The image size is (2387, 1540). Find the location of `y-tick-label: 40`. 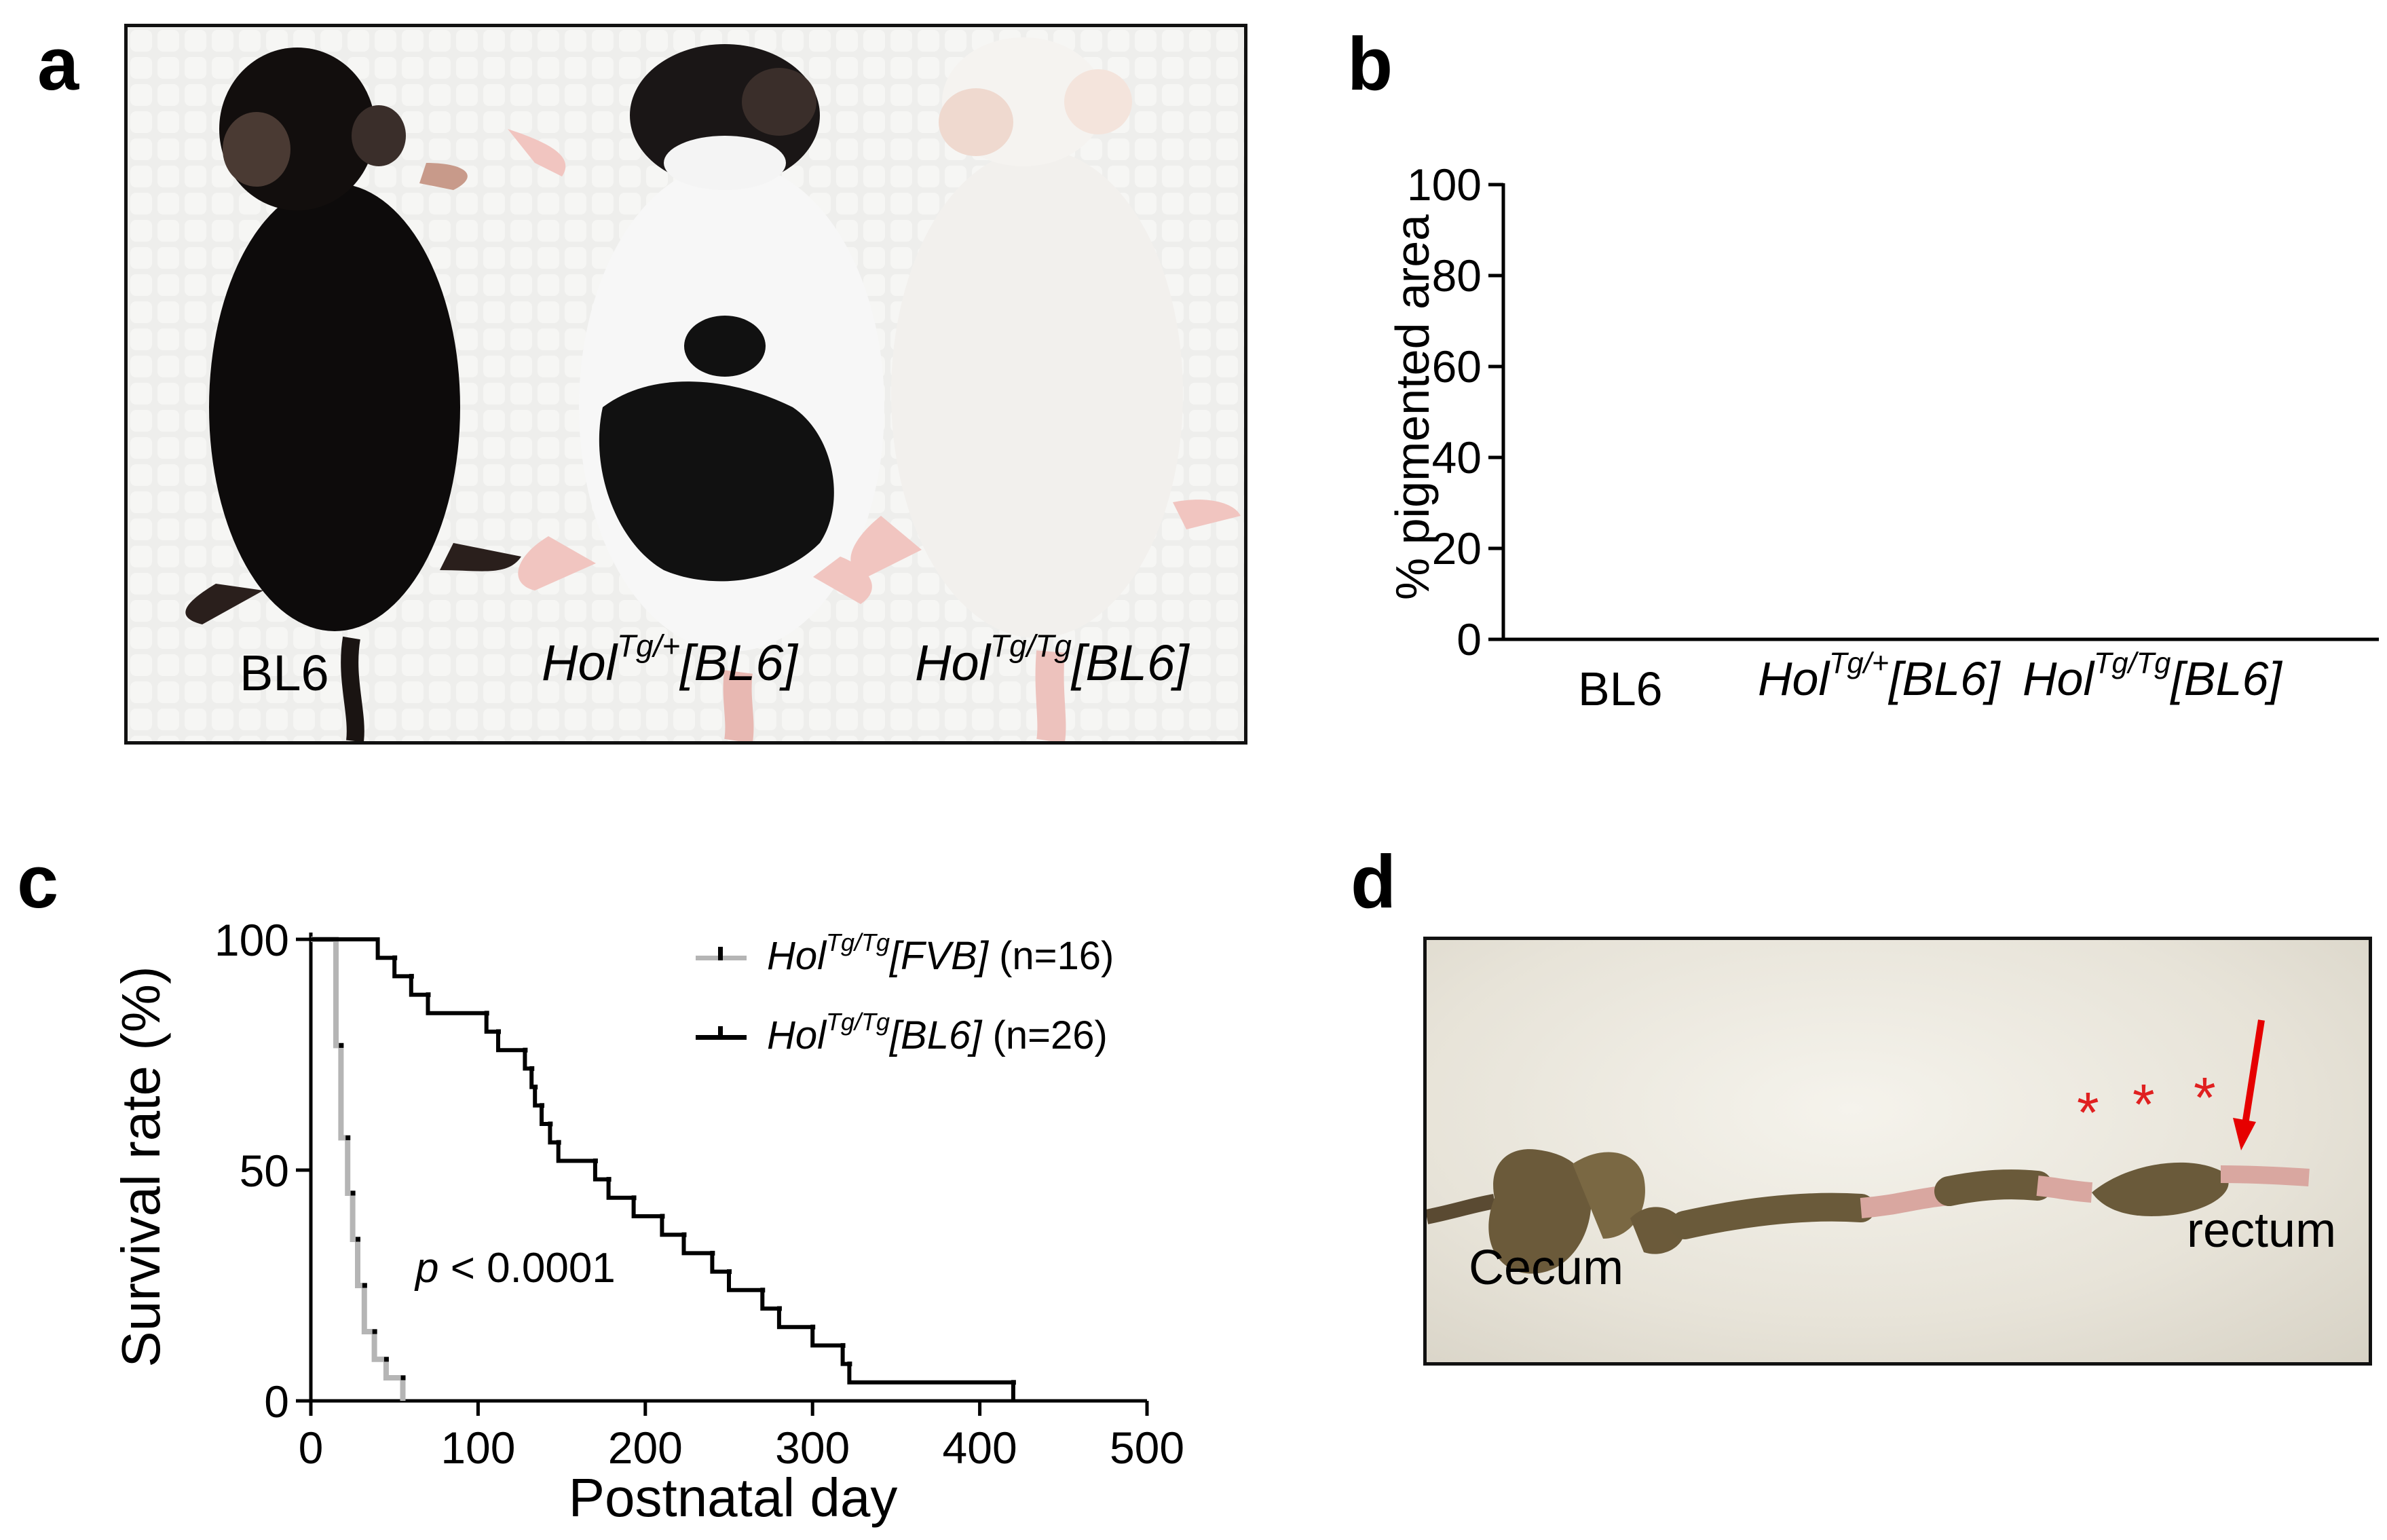

y-tick-label: 40 is located at coordinates (1457, 458).